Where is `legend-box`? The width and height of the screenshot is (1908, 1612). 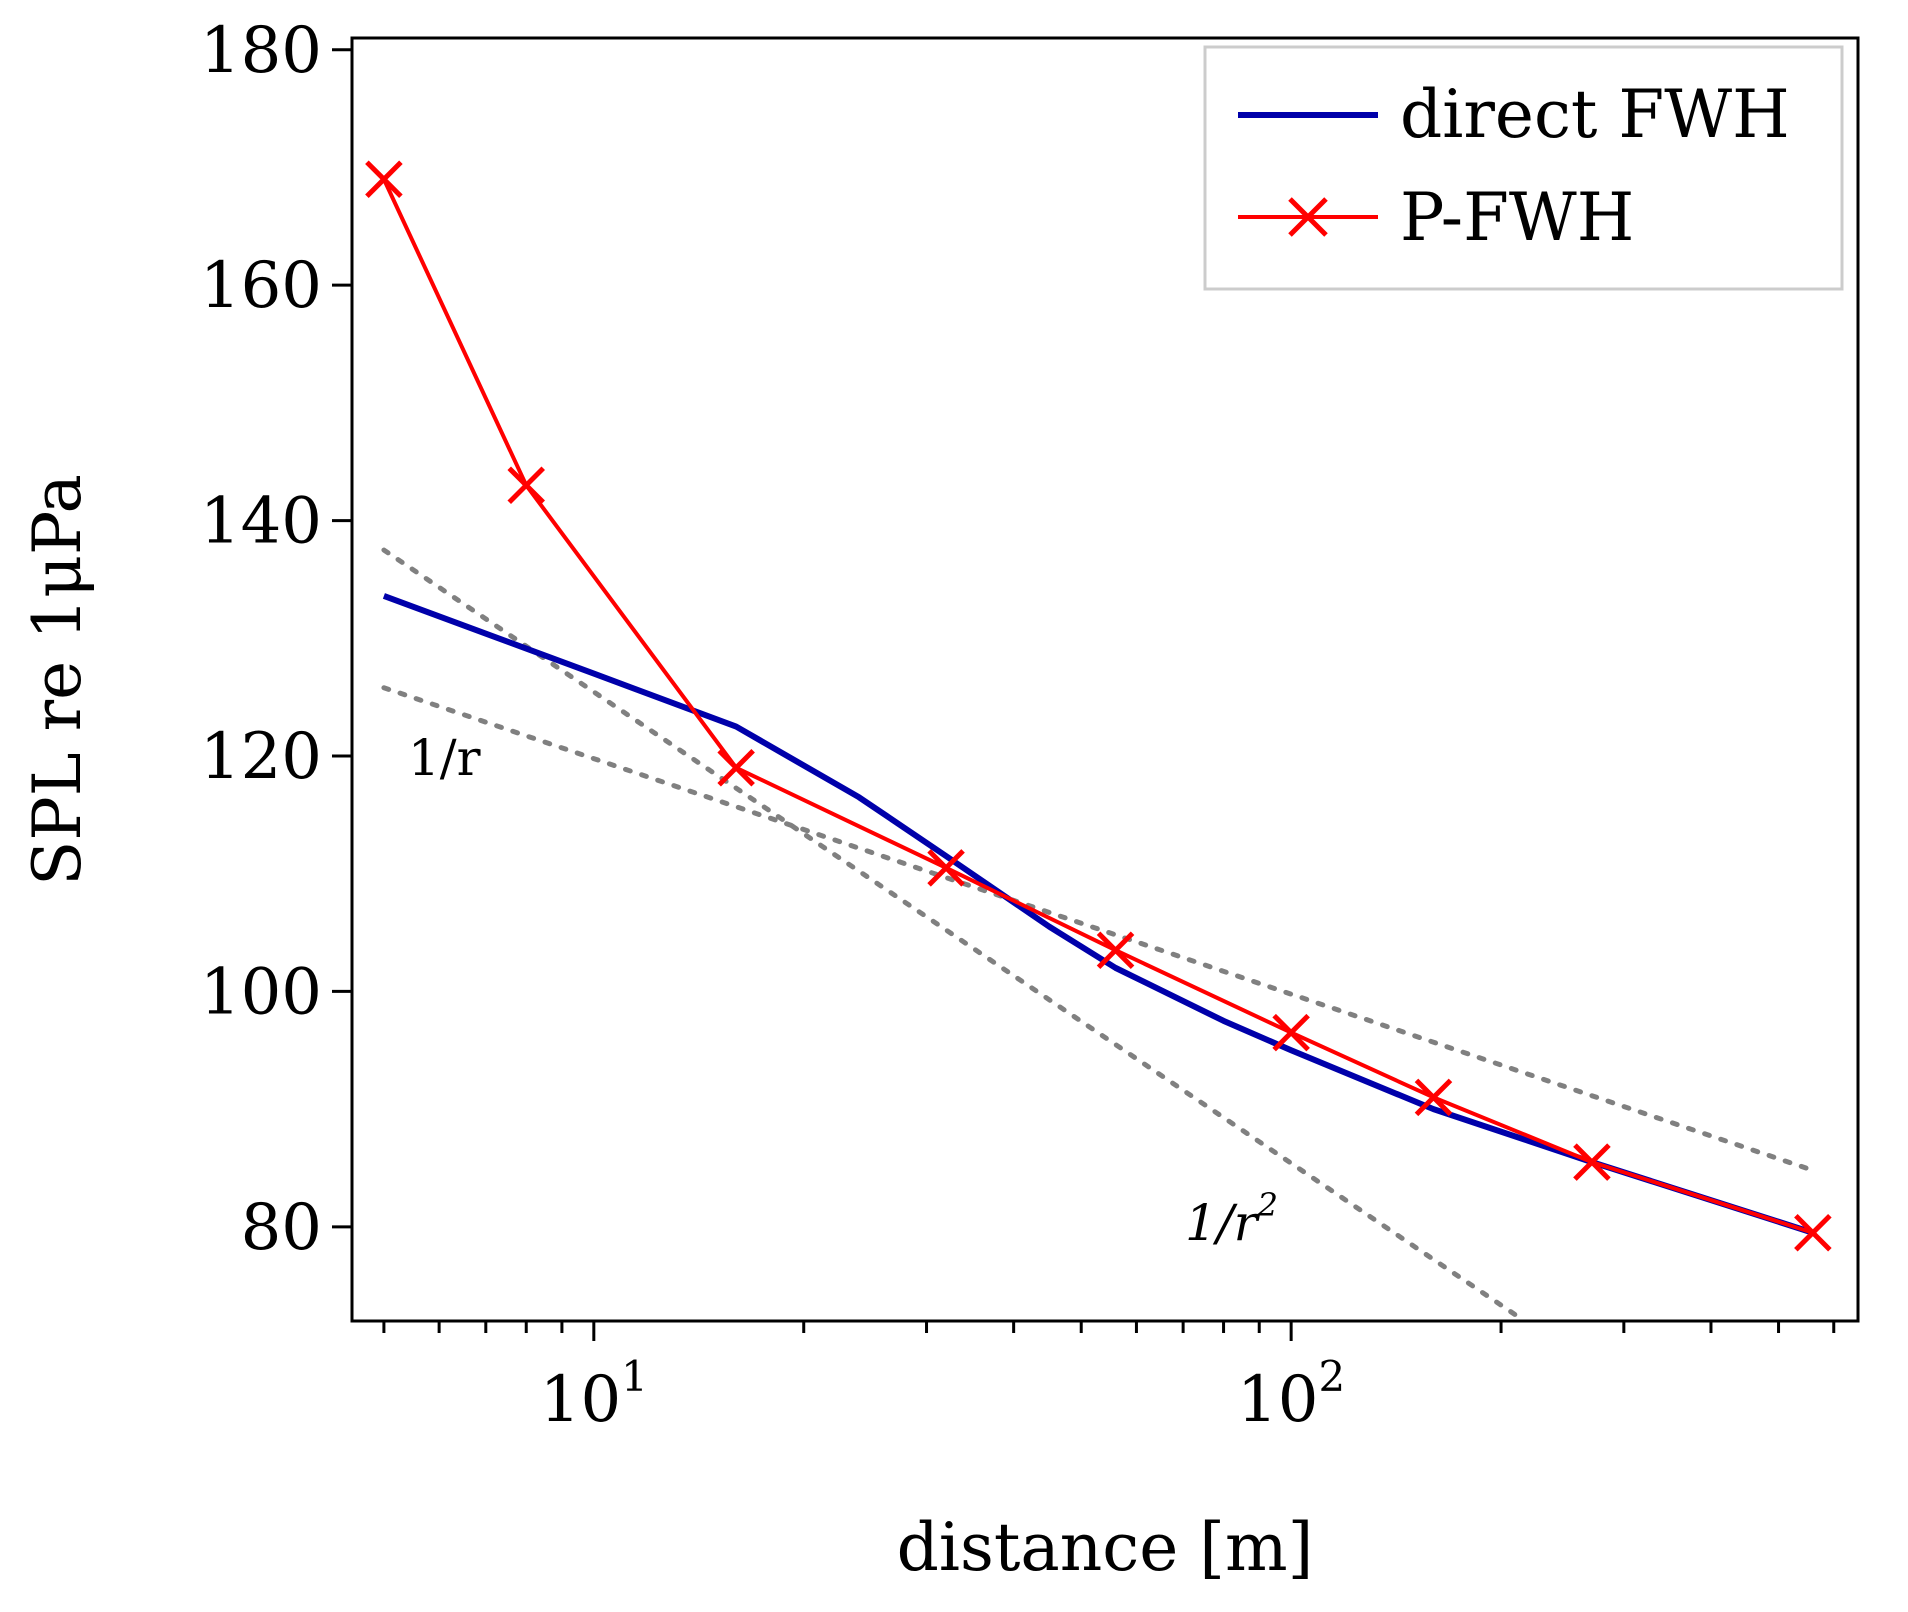
legend-box is located at coordinates (1523, 168).